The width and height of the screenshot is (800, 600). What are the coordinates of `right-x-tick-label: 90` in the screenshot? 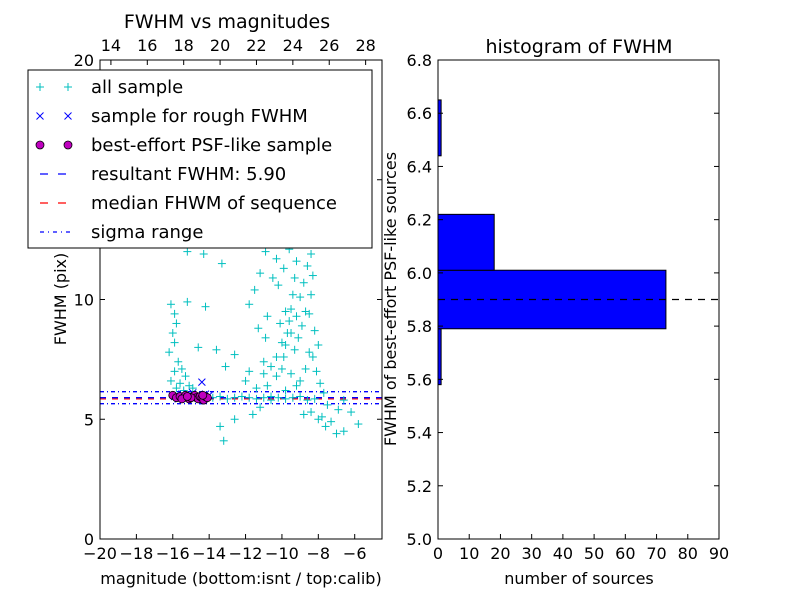 It's located at (719, 553).